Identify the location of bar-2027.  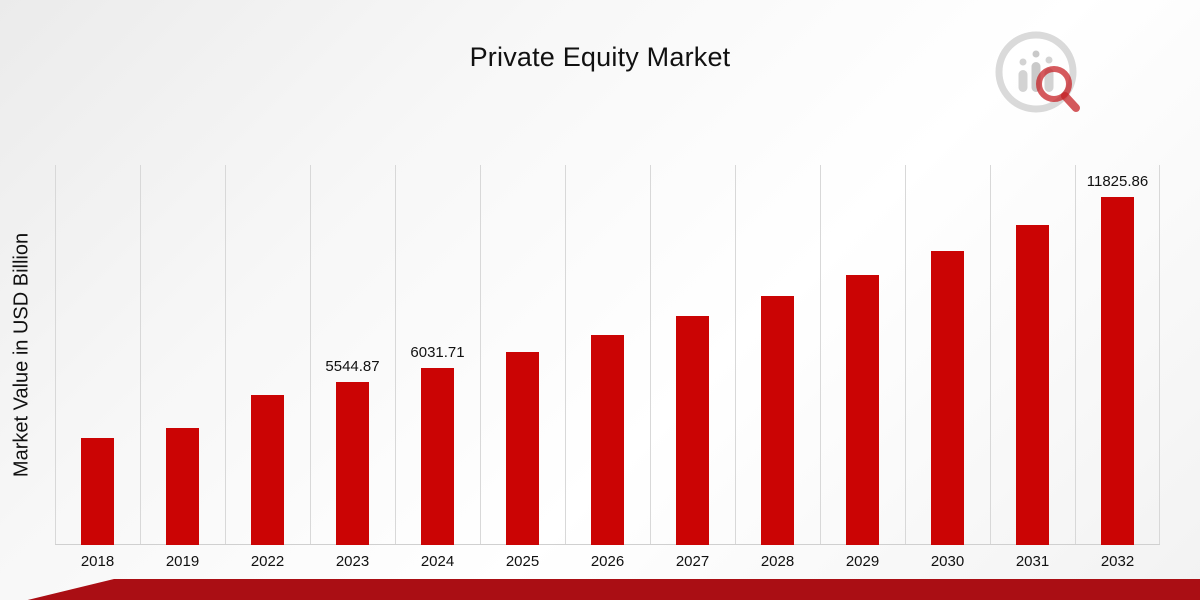
(692, 430).